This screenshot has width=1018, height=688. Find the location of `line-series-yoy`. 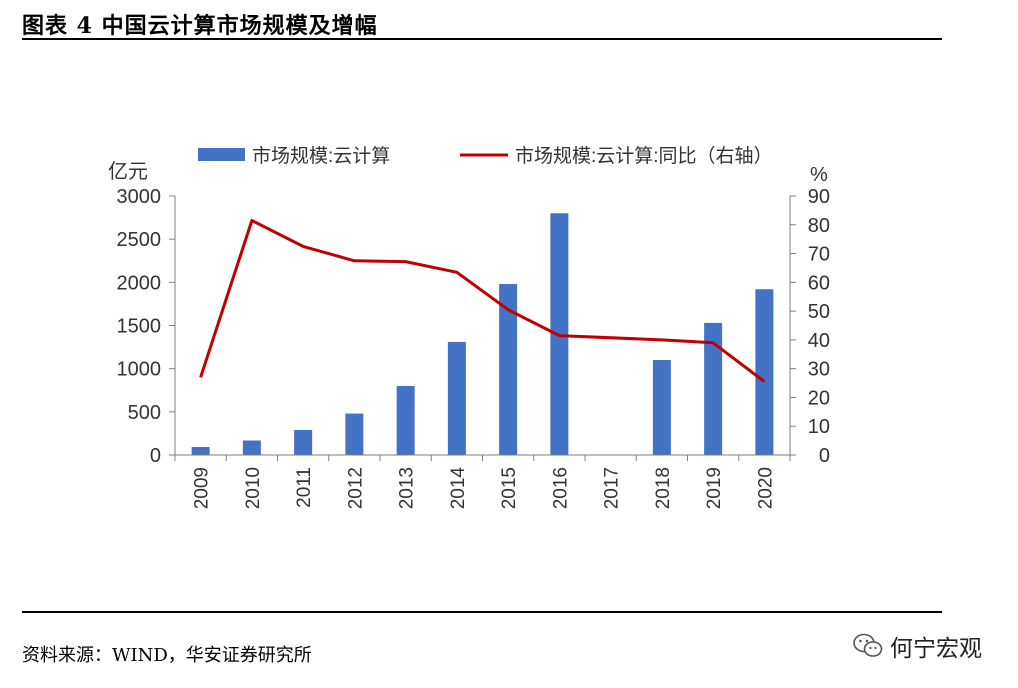

line-series-yoy is located at coordinates (482, 301).